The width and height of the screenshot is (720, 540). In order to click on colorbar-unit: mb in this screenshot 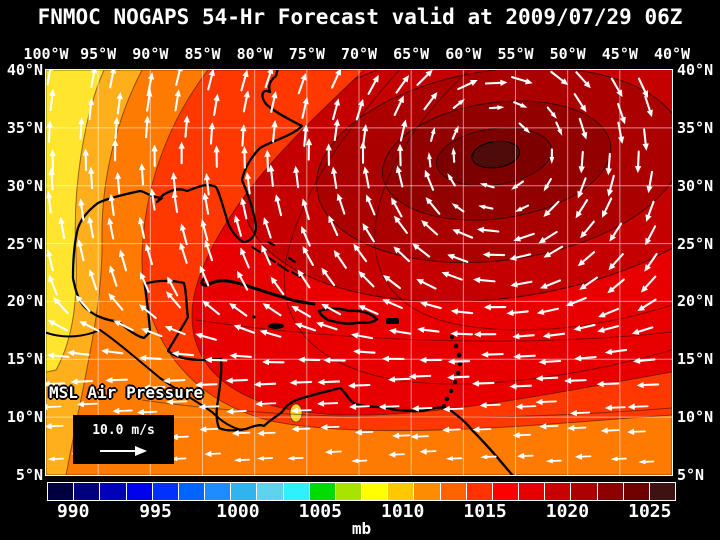, I will do `click(361, 528)`.